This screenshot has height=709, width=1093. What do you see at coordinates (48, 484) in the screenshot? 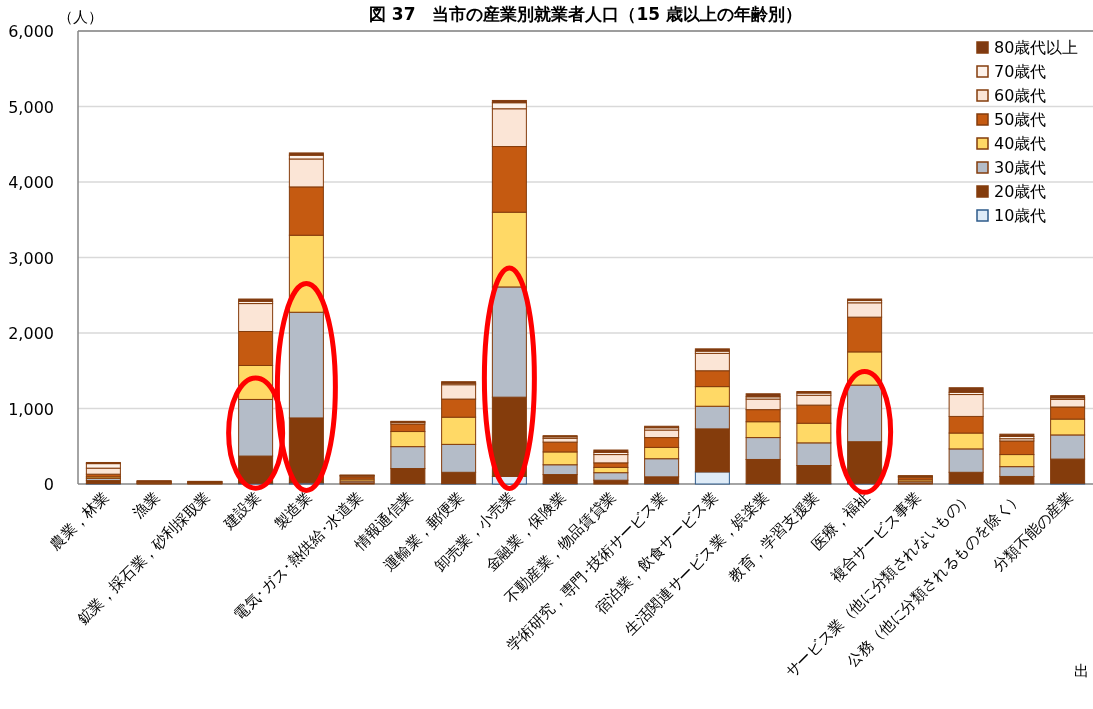
I see `y-tick-label: 0` at bounding box center [48, 484].